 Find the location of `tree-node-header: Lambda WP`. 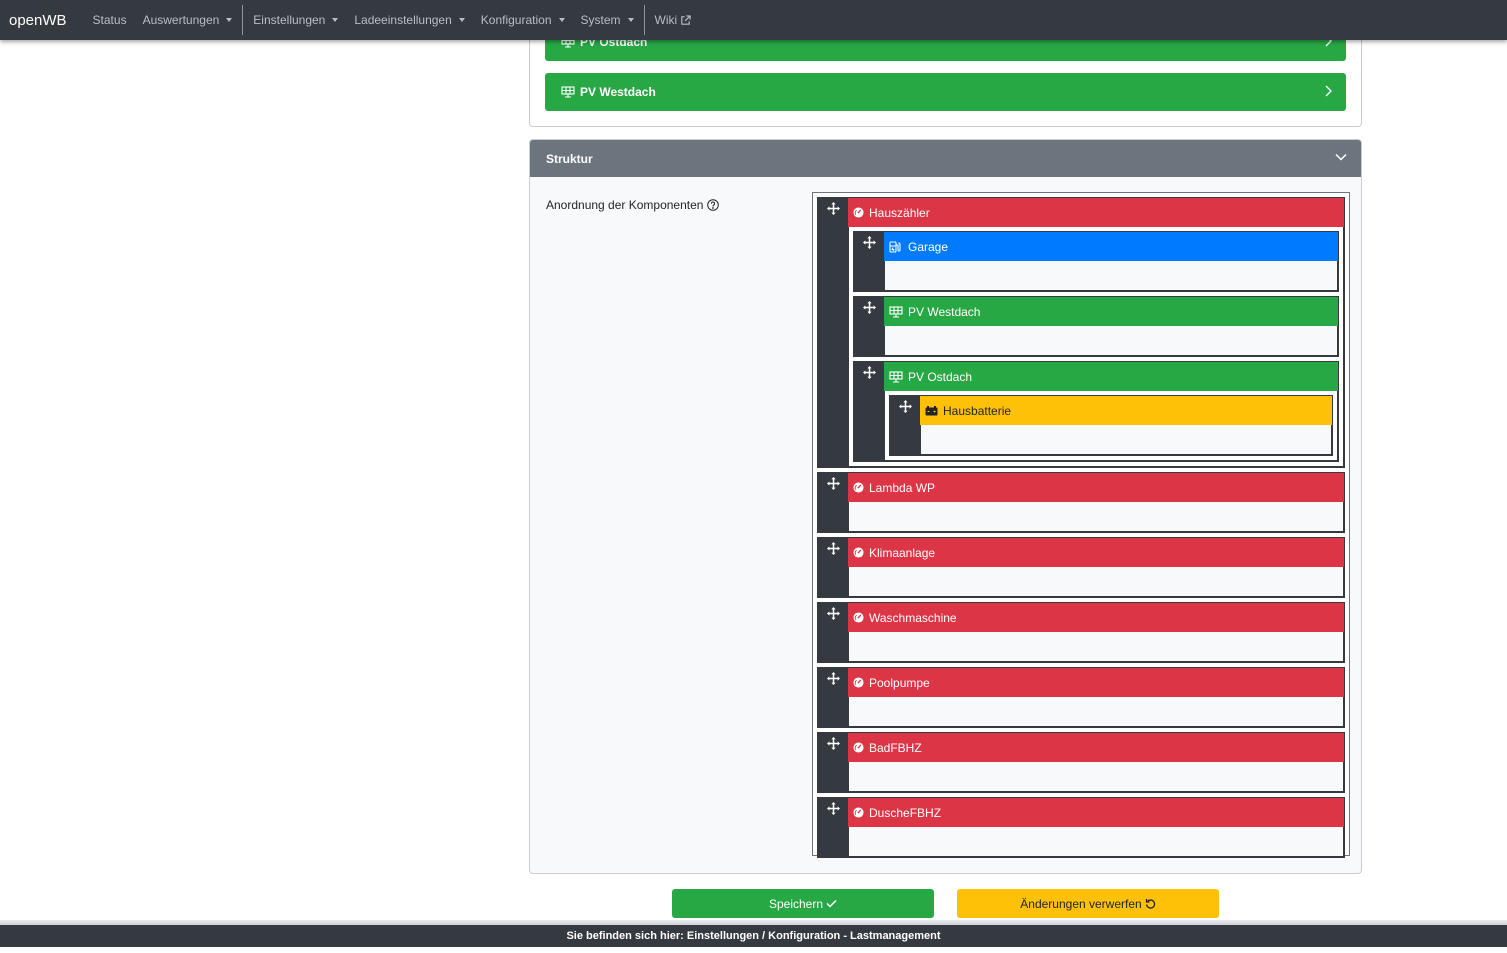

tree-node-header: Lambda WP is located at coordinates (1096, 487).